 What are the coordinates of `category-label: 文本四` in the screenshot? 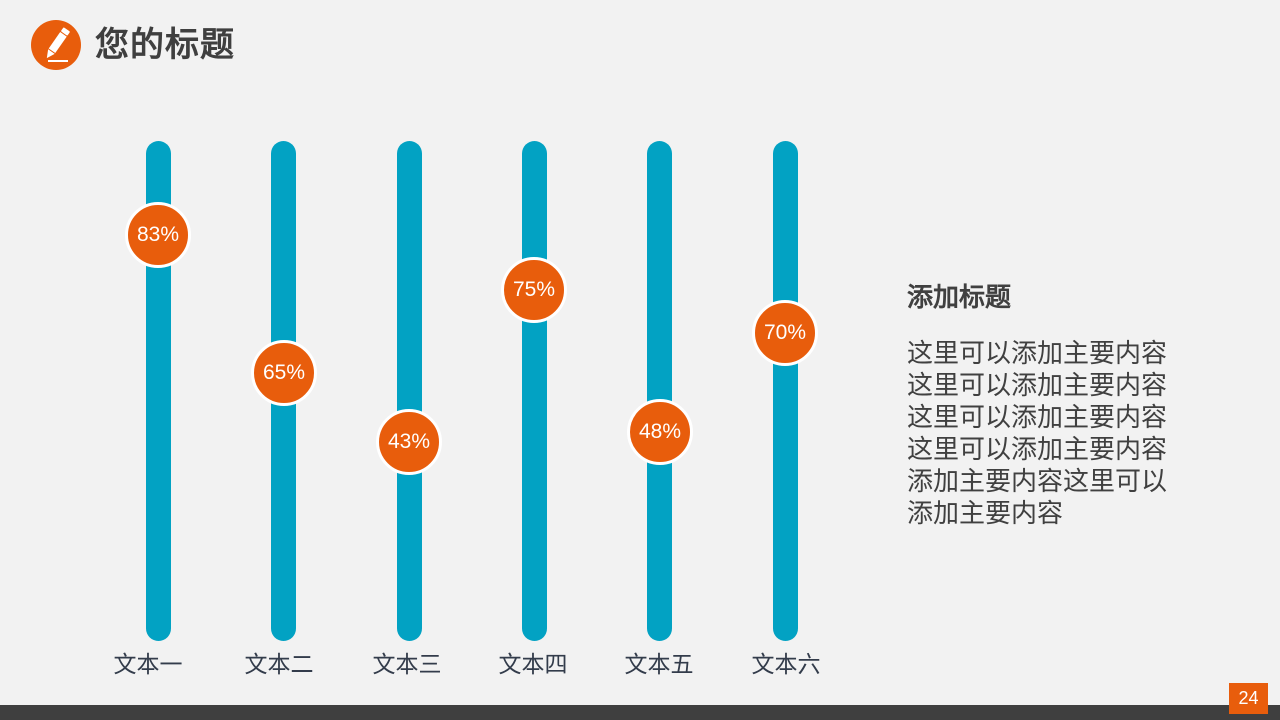 It's located at (533, 665).